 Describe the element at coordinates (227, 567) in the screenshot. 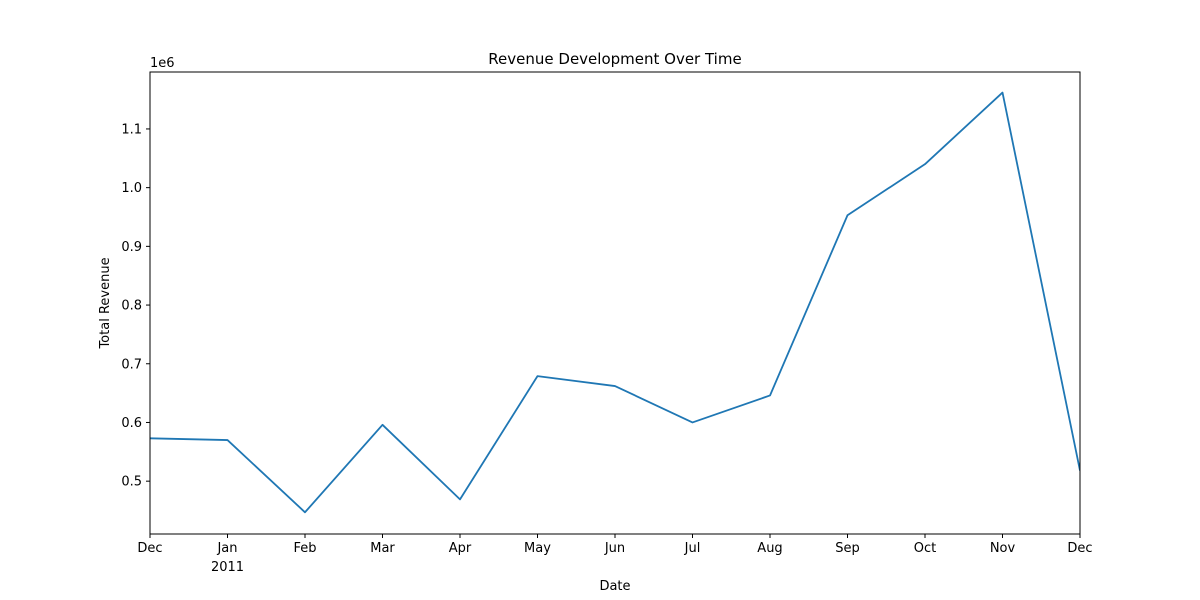

I see `x-year-label: 2011` at that location.